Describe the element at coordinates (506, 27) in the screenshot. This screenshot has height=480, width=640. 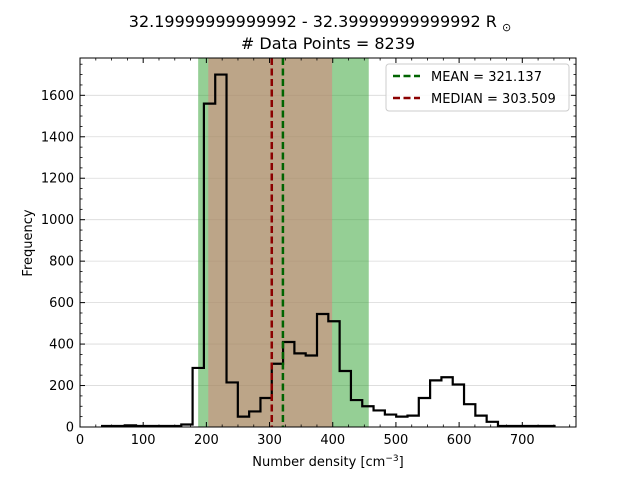
I see `title-sun-symbol: ⊙` at that location.